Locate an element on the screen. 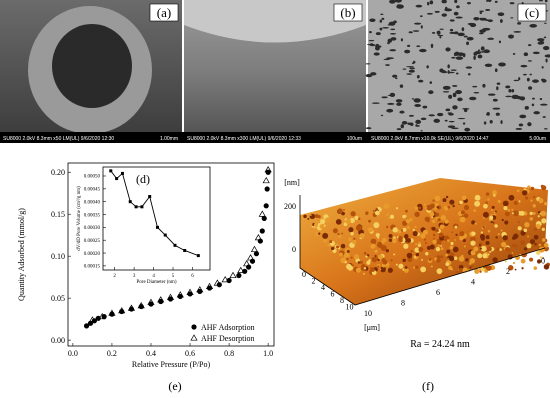 This screenshot has height=398, width=550. panel-label: (a) is located at coordinates (164, 12).